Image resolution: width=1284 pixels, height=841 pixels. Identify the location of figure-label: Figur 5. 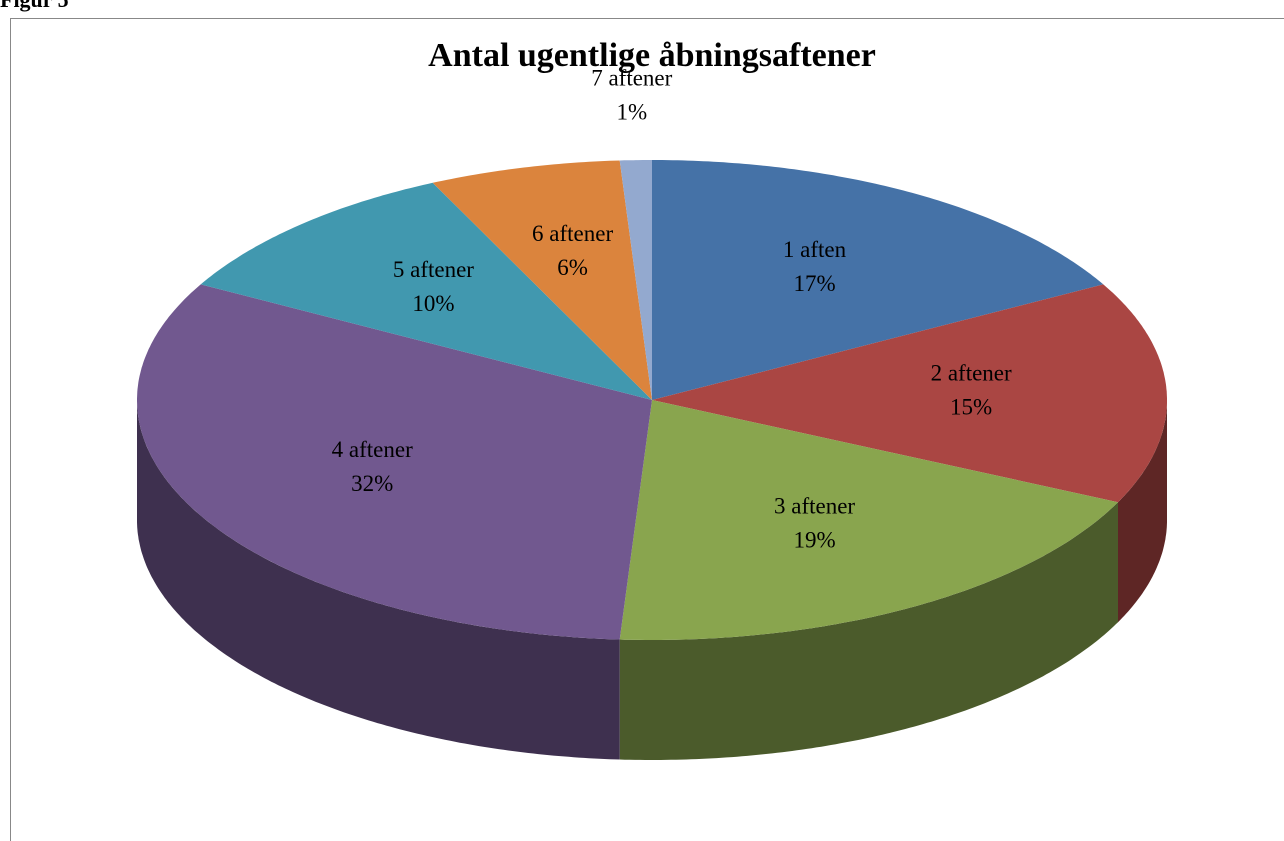
(34, 6).